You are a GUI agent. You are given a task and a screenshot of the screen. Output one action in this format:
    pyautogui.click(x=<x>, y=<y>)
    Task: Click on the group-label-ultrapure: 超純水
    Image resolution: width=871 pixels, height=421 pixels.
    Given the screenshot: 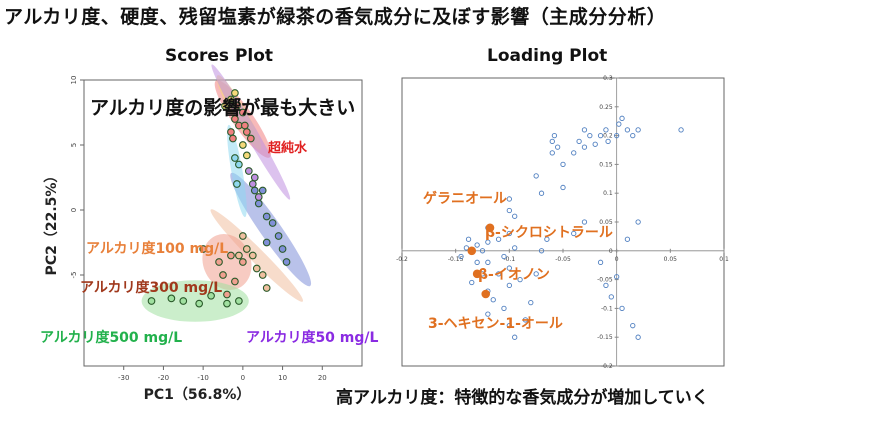 What is the action you would take?
    pyautogui.click(x=288, y=148)
    